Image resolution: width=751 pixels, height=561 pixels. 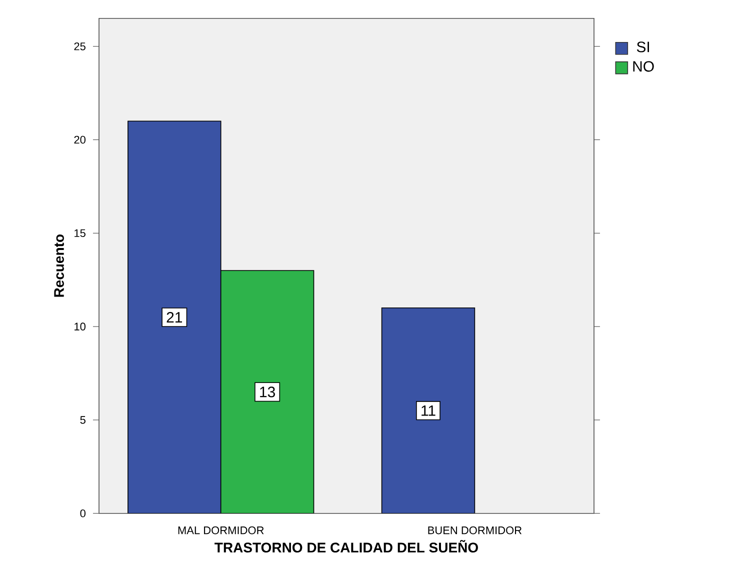 I want to click on x-tick-label: MAL DORMIDOR, so click(x=221, y=530).